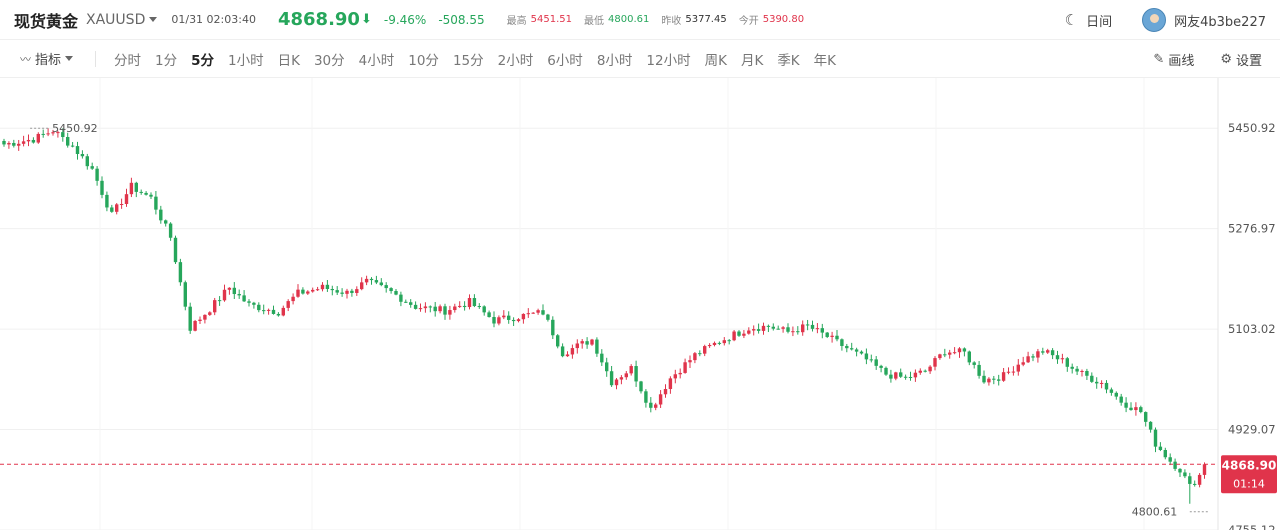 Image resolution: width=1280 pixels, height=530 pixels. What do you see at coordinates (461, 19) in the screenshot?
I see `change-value: -508.55` at bounding box center [461, 19].